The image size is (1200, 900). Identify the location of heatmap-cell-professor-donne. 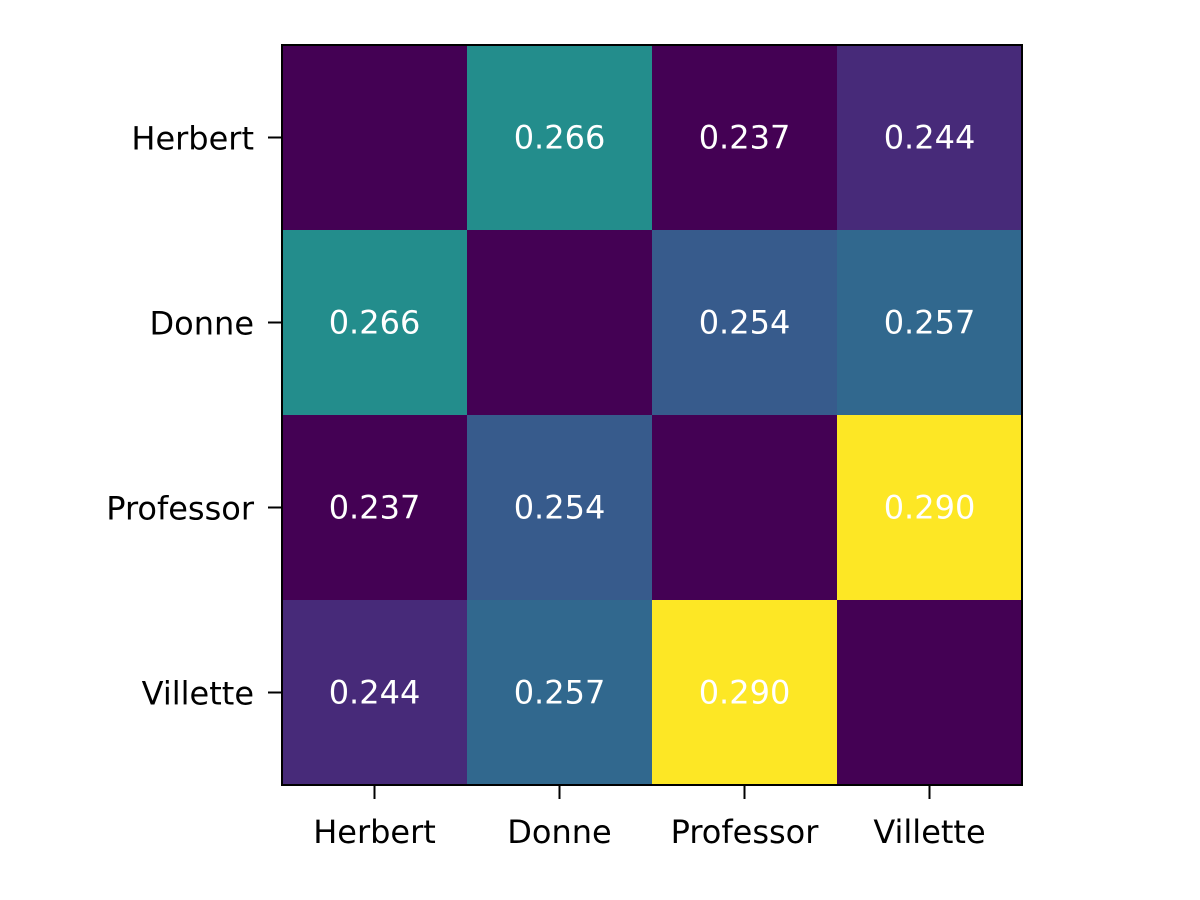
(559, 507).